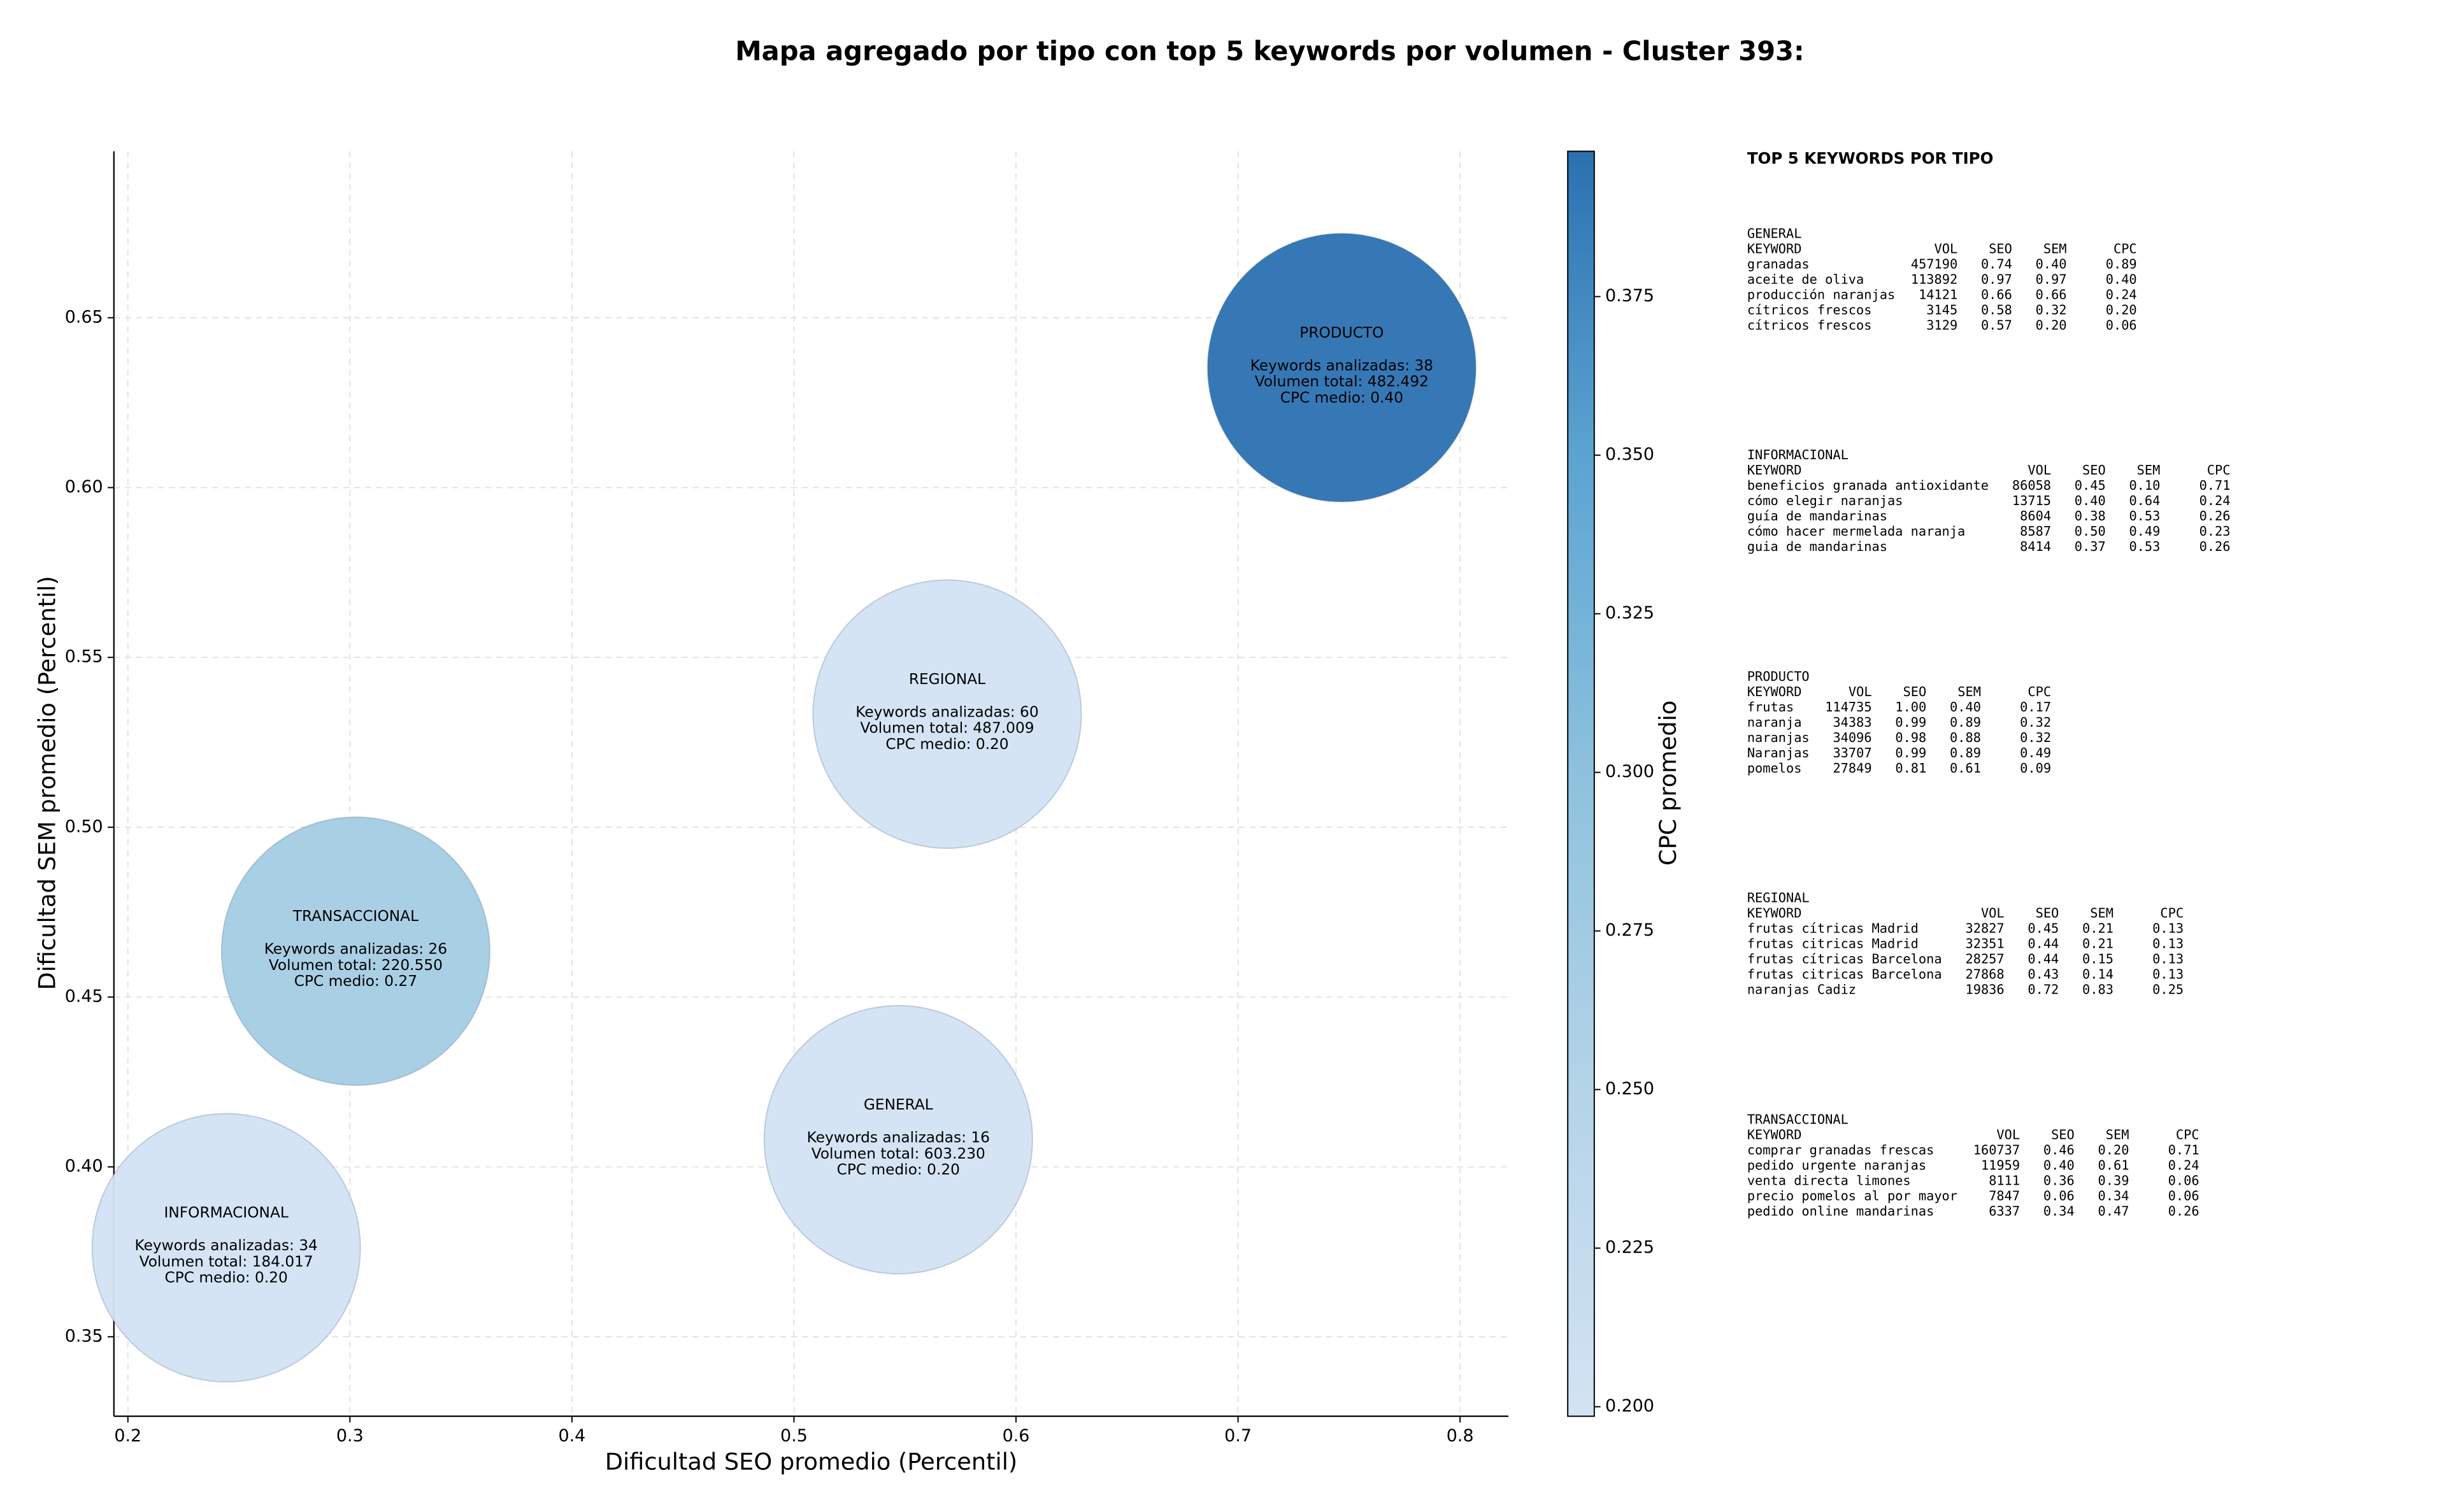 The height and width of the screenshot is (1512, 2446). Describe the element at coordinates (84, 996) in the screenshot. I see `y-tick-label: 0.45` at that location.